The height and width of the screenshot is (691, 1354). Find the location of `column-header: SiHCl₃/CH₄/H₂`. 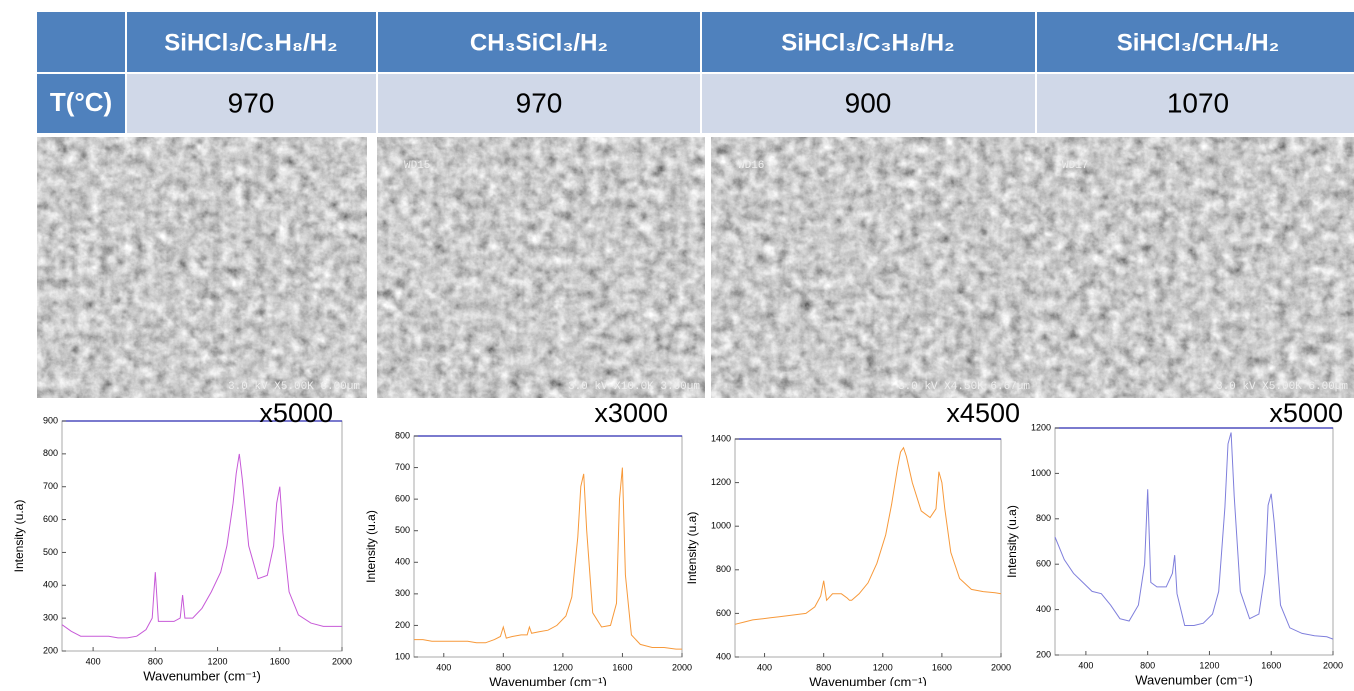

column-header: SiHCl₃/CH₄/H₂ is located at coordinates (1198, 42).